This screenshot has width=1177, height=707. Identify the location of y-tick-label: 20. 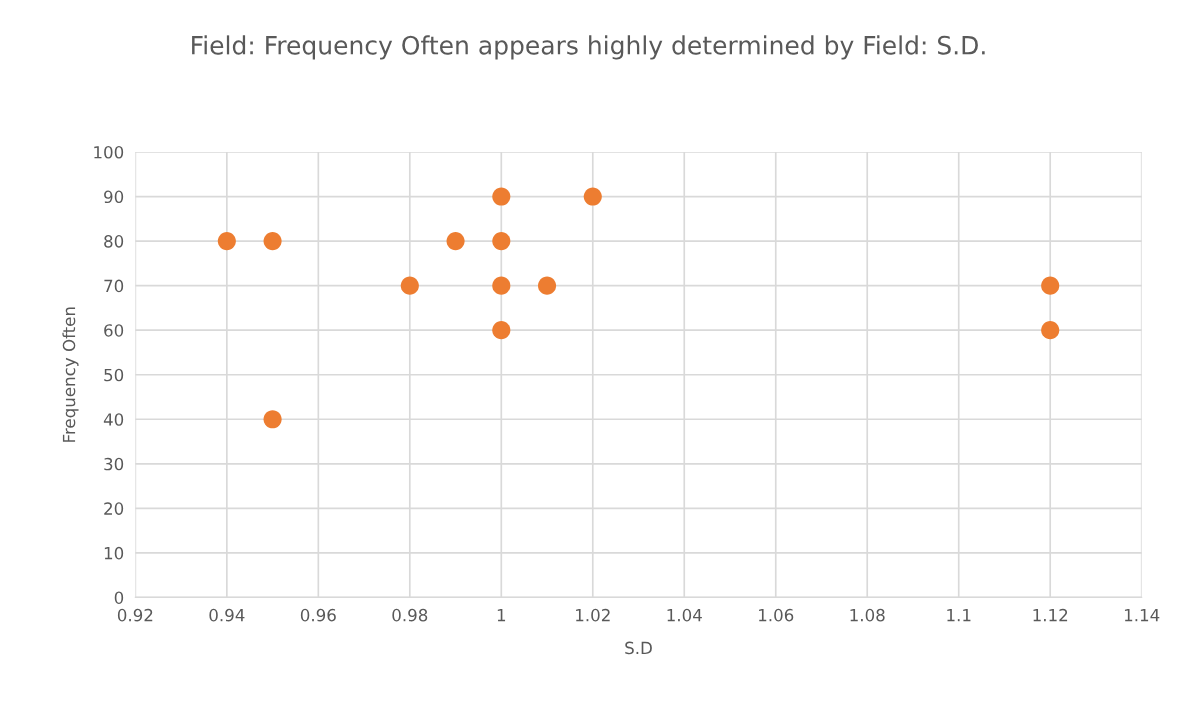
(114, 508).